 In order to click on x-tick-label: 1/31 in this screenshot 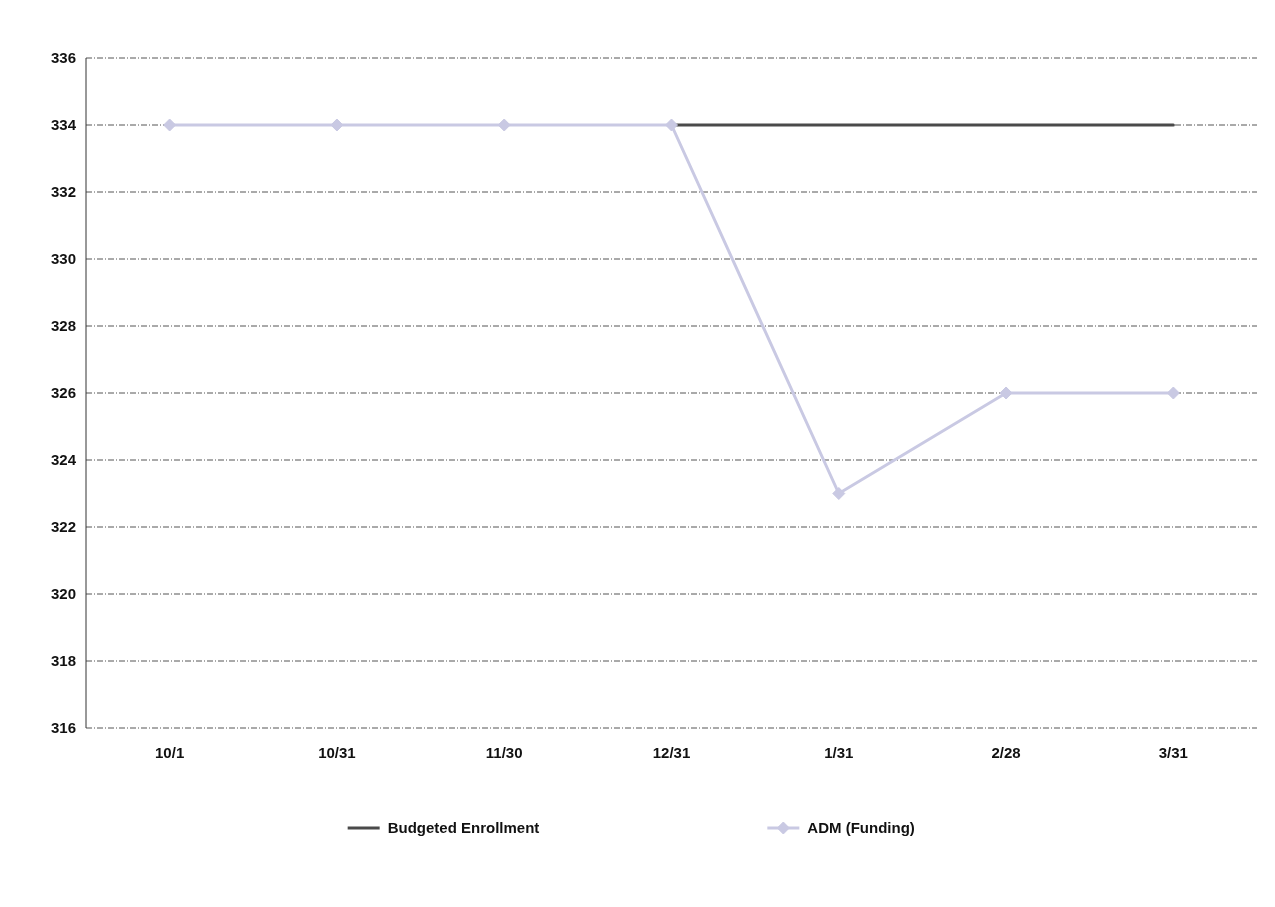, I will do `click(839, 752)`.